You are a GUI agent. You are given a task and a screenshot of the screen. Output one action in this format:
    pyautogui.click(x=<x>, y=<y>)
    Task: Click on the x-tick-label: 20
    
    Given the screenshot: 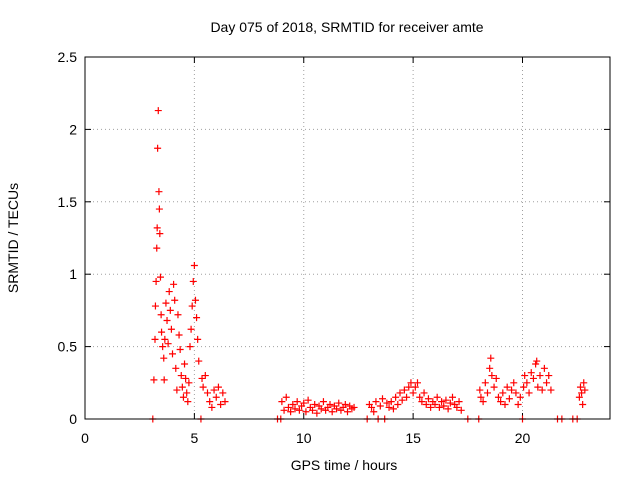 What is the action you would take?
    pyautogui.click(x=523, y=438)
    